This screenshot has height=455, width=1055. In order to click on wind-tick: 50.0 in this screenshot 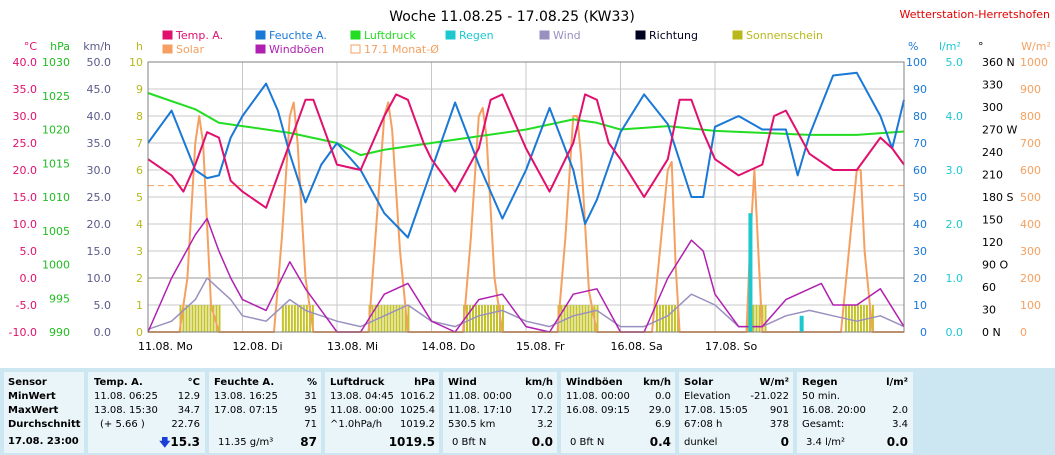, I will do `click(99, 62)`.